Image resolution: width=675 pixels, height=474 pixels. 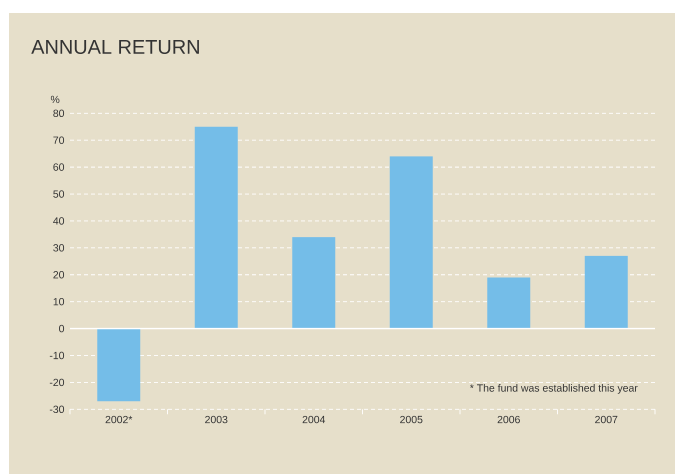 I want to click on y-tick-label: 30, so click(x=58, y=248).